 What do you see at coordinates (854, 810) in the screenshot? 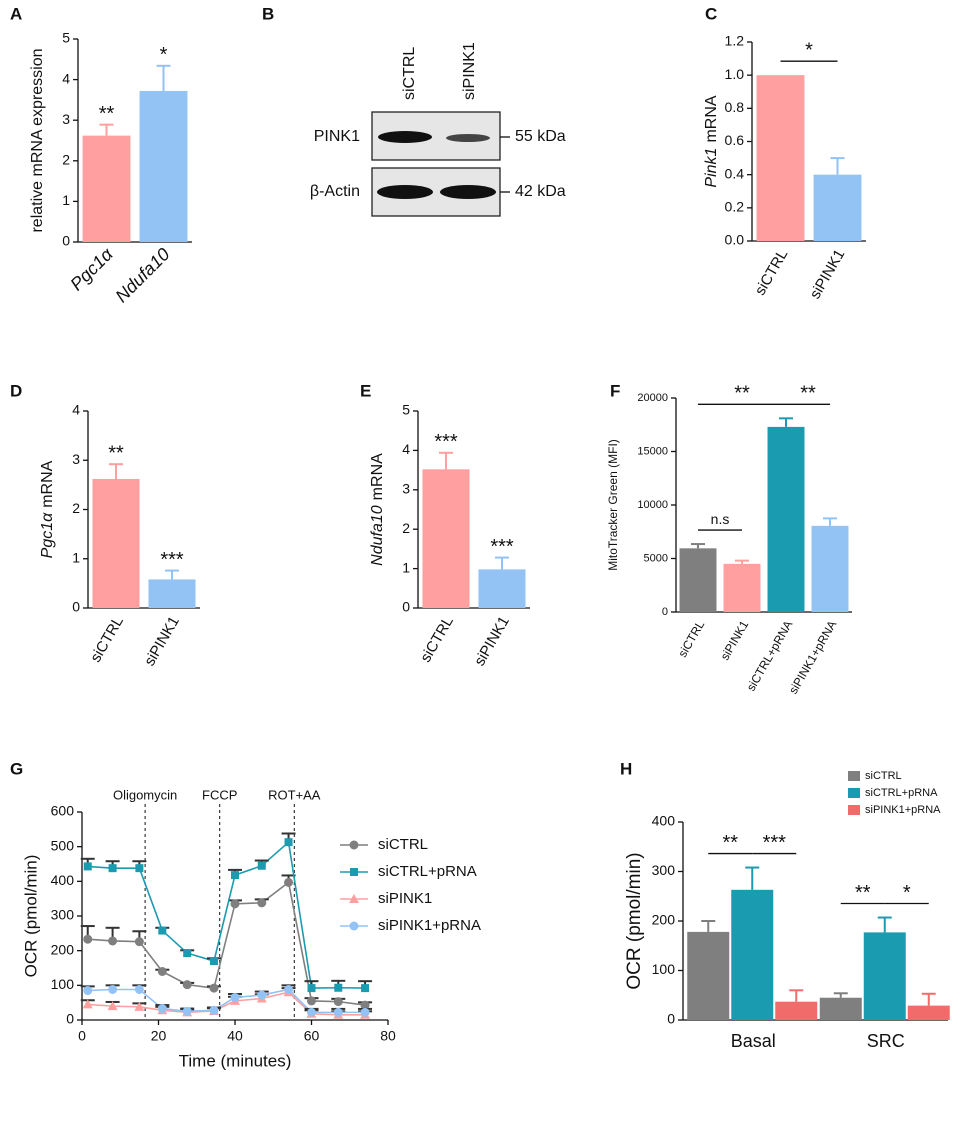
I see `legend-swatch` at bounding box center [854, 810].